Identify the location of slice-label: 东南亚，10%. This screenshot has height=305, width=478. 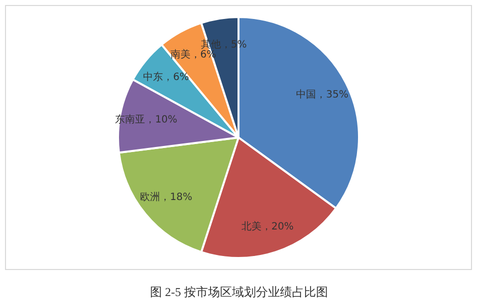
(146, 119).